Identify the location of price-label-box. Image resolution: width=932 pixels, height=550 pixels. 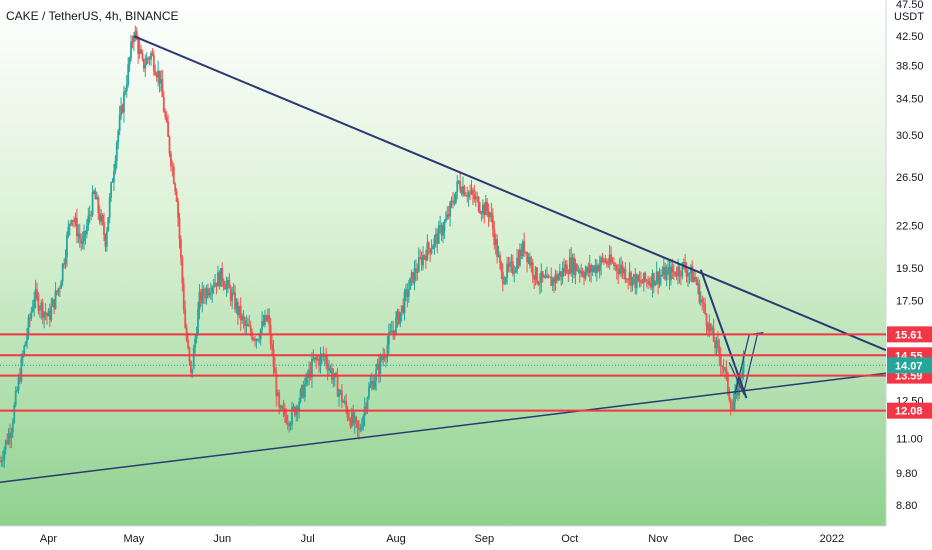
(909, 334).